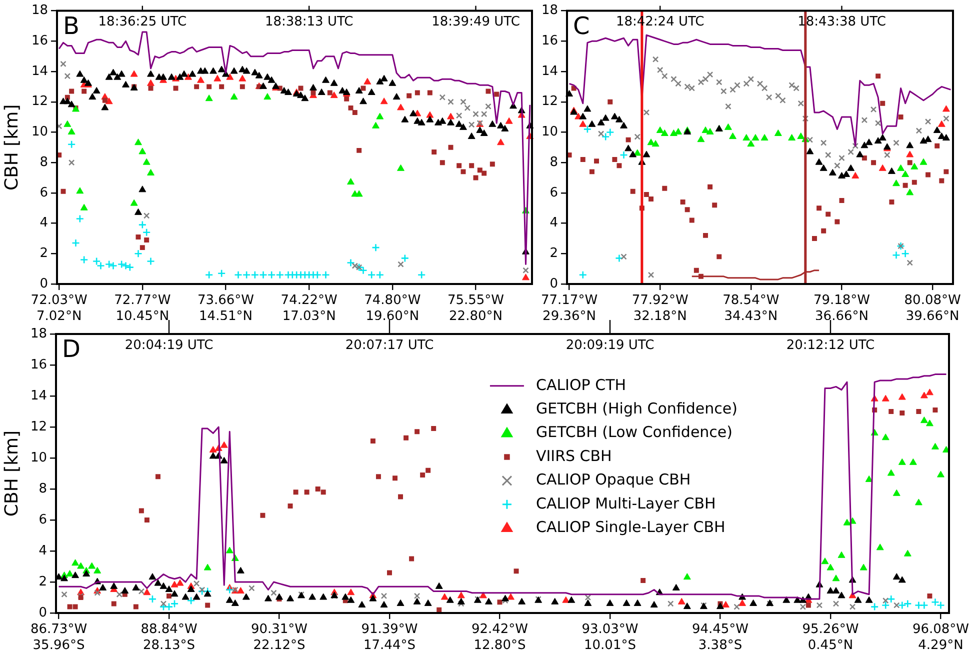 The width and height of the screenshot is (977, 655). Describe the element at coordinates (626, 503) in the screenshot. I see `legend-label: CALIOP Multi-Layer CBH` at that location.